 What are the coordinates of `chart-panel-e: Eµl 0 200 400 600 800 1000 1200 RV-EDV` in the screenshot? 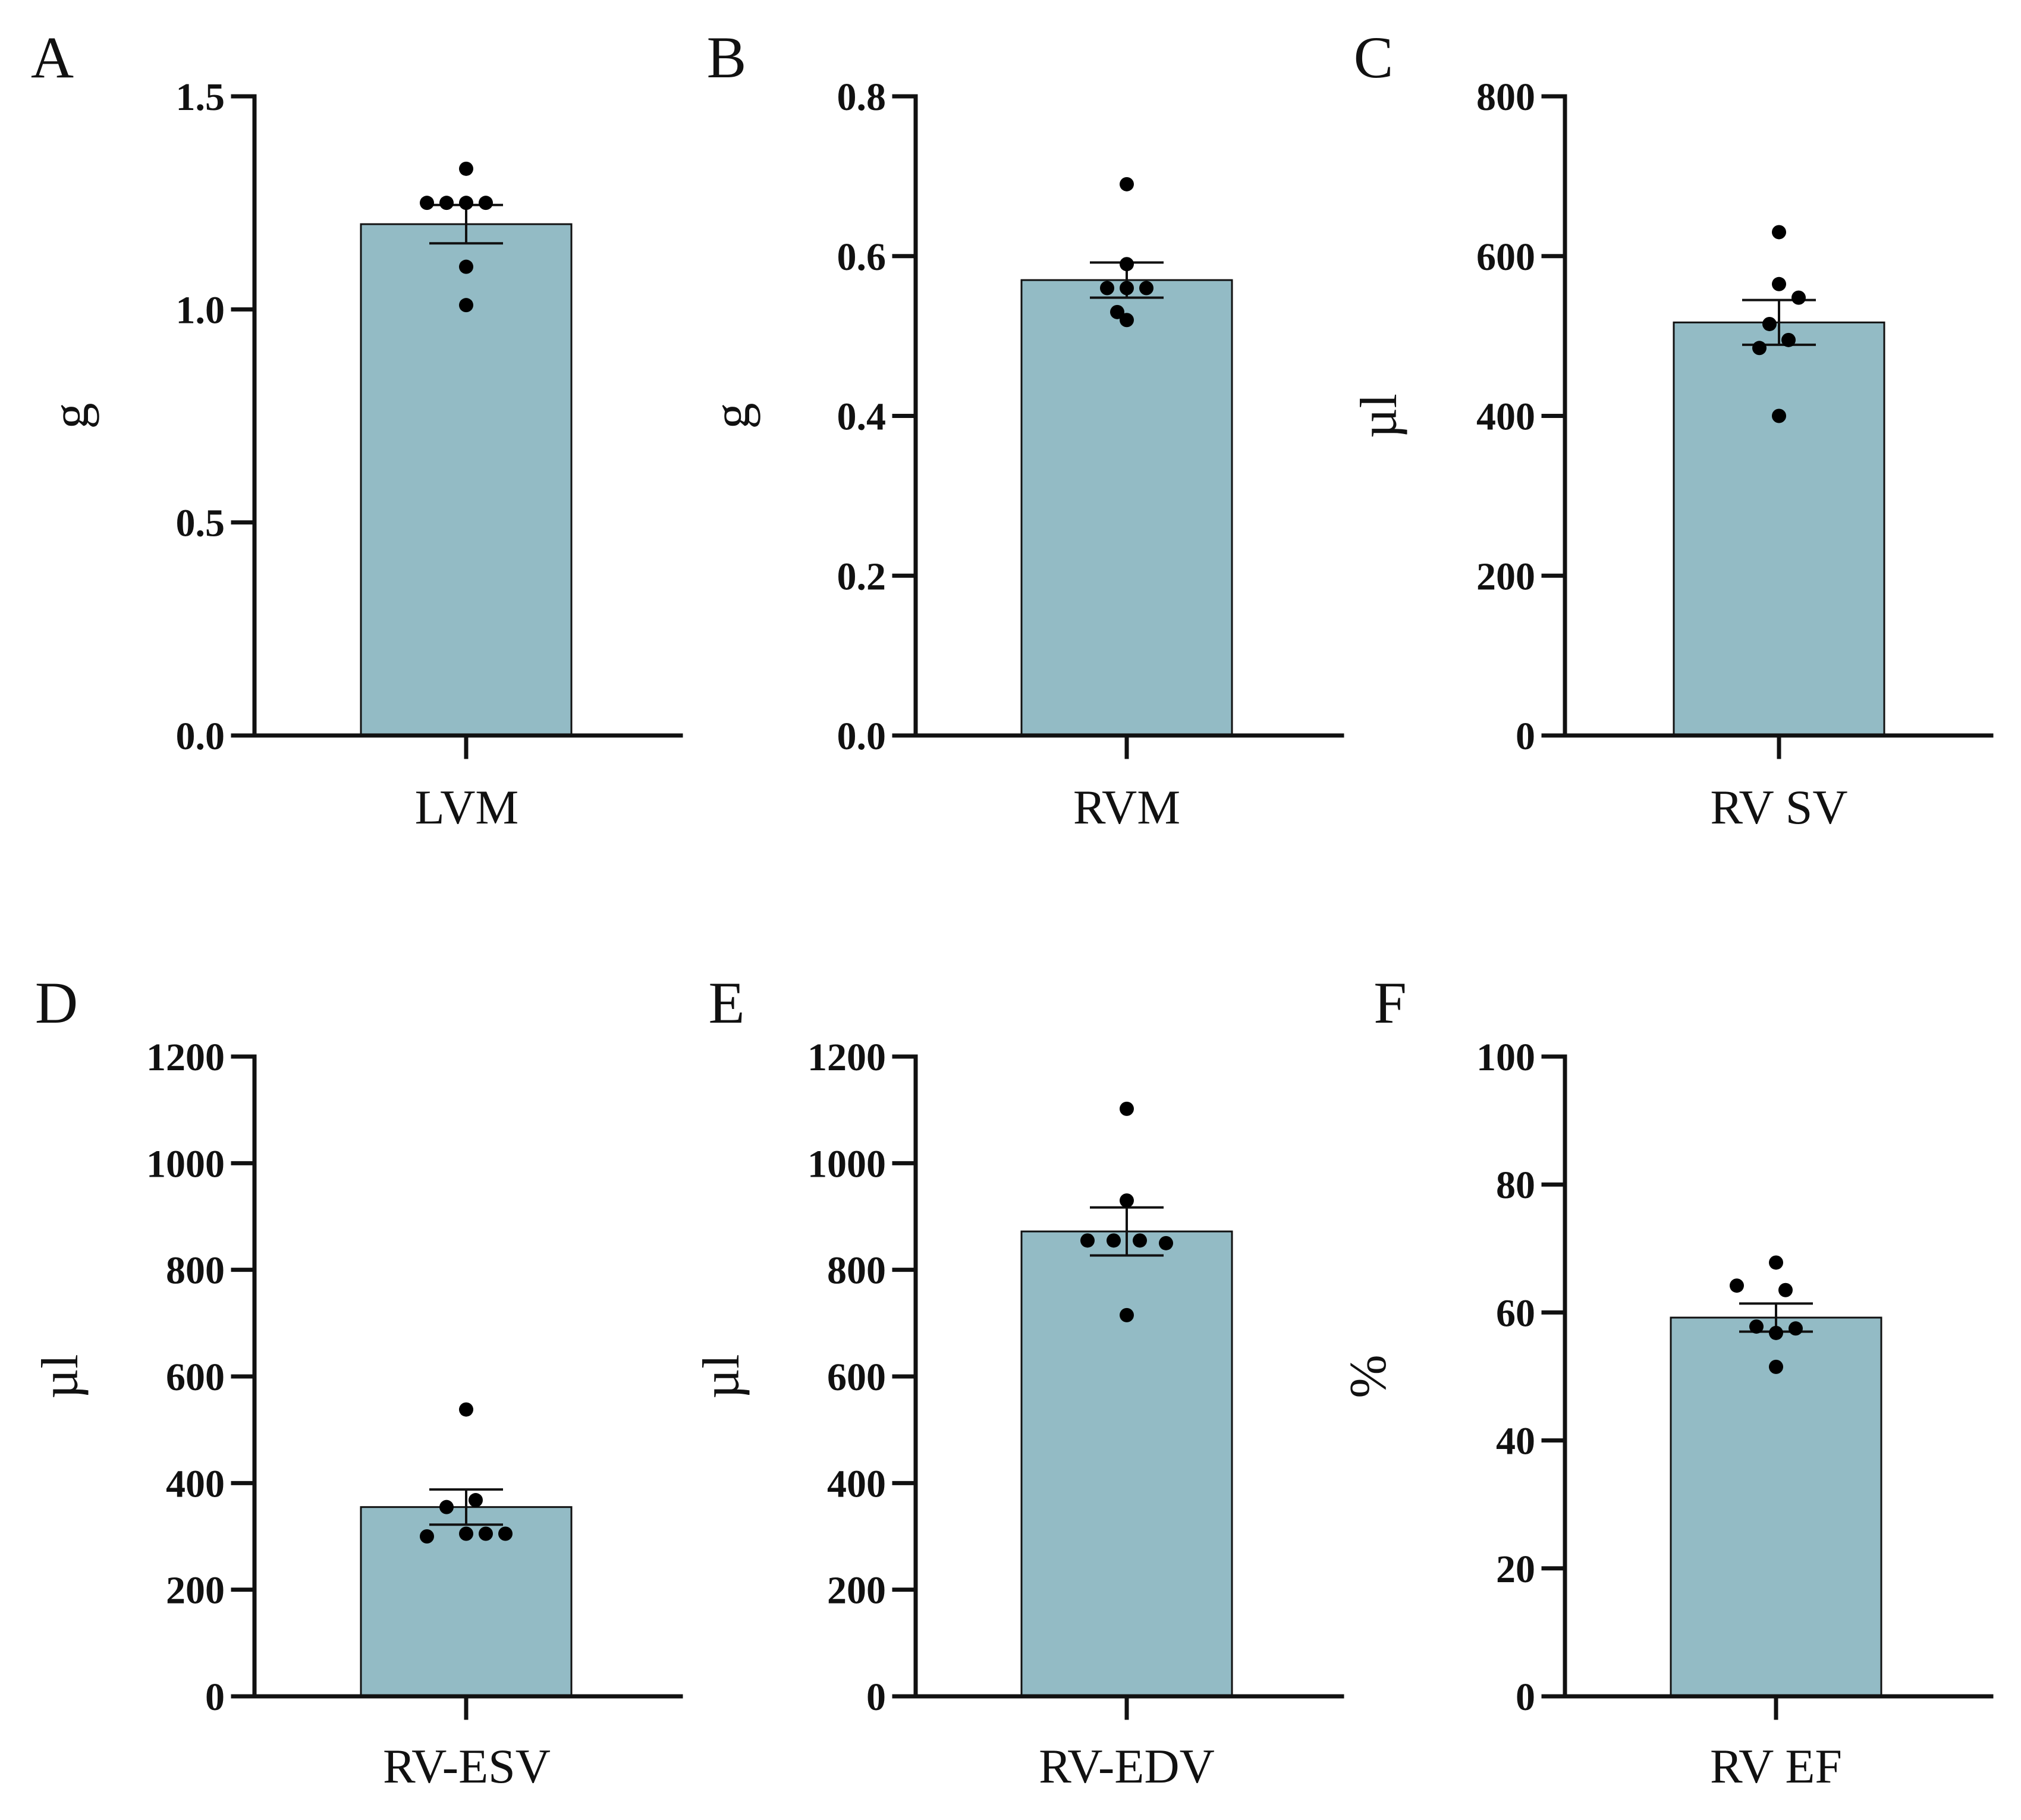 It's located at (1018, 1381).